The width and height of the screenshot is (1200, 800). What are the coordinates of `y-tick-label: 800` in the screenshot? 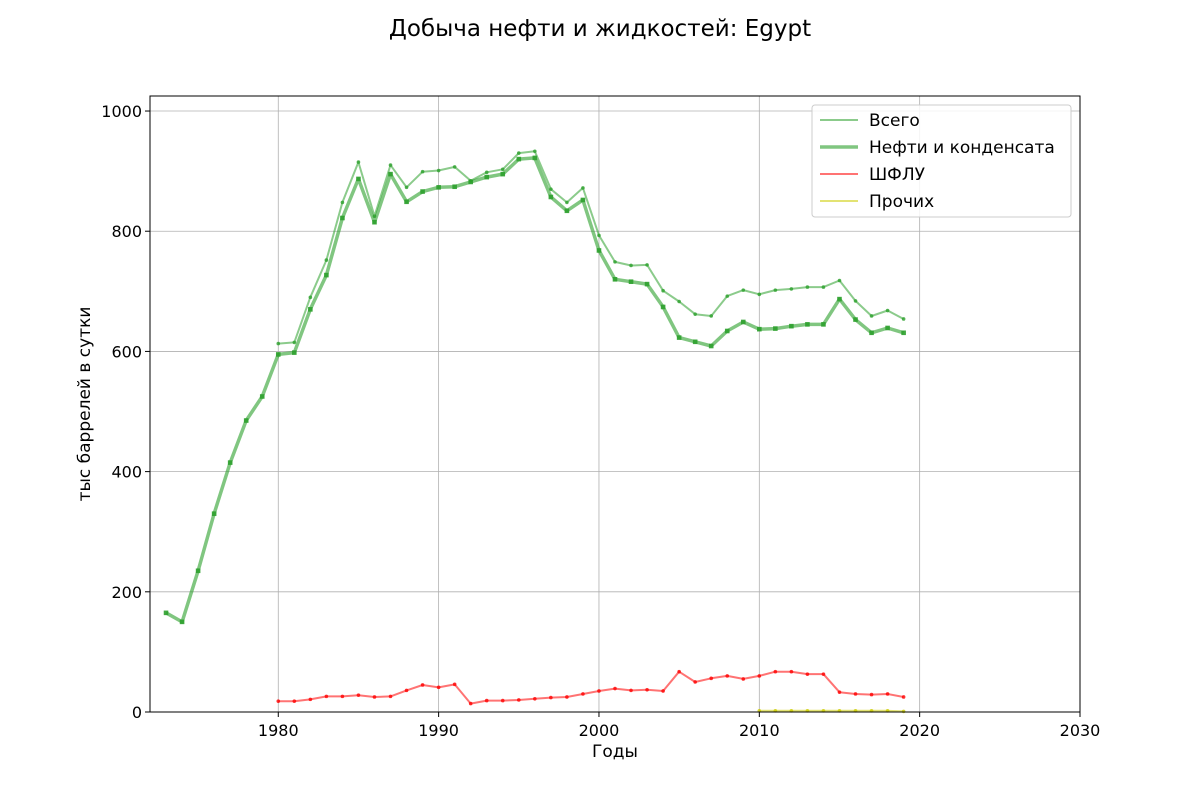 It's located at (126, 231).